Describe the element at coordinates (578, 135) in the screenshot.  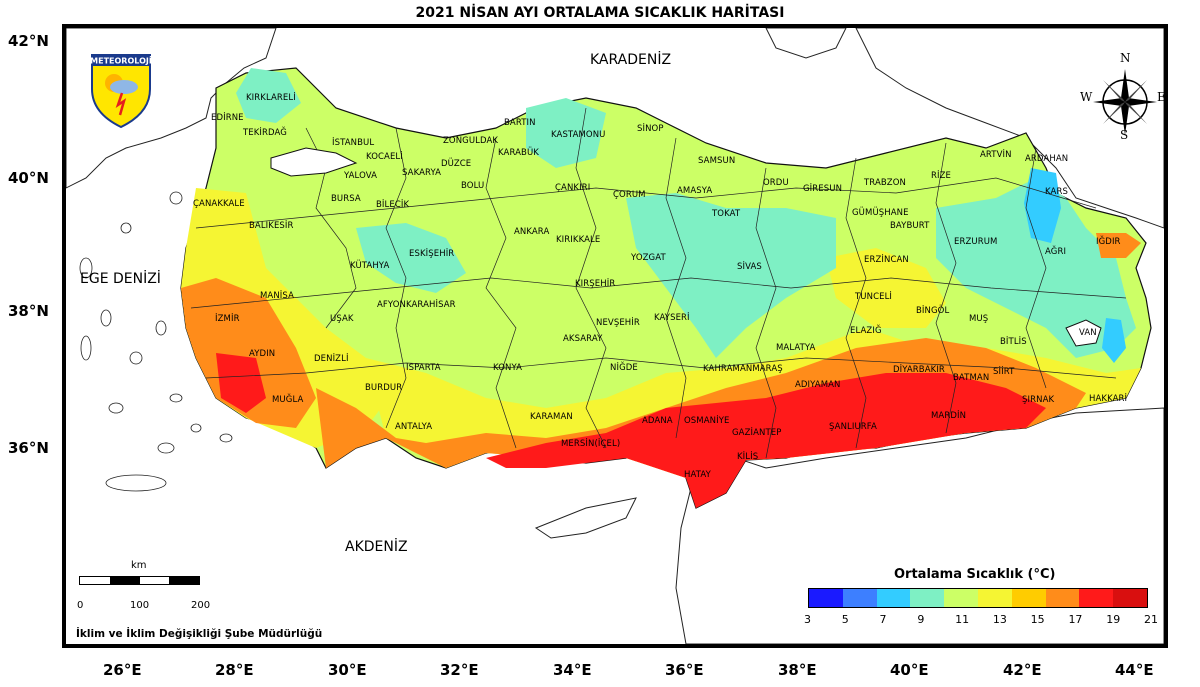
I see `city-label: KASTAMONU` at that location.